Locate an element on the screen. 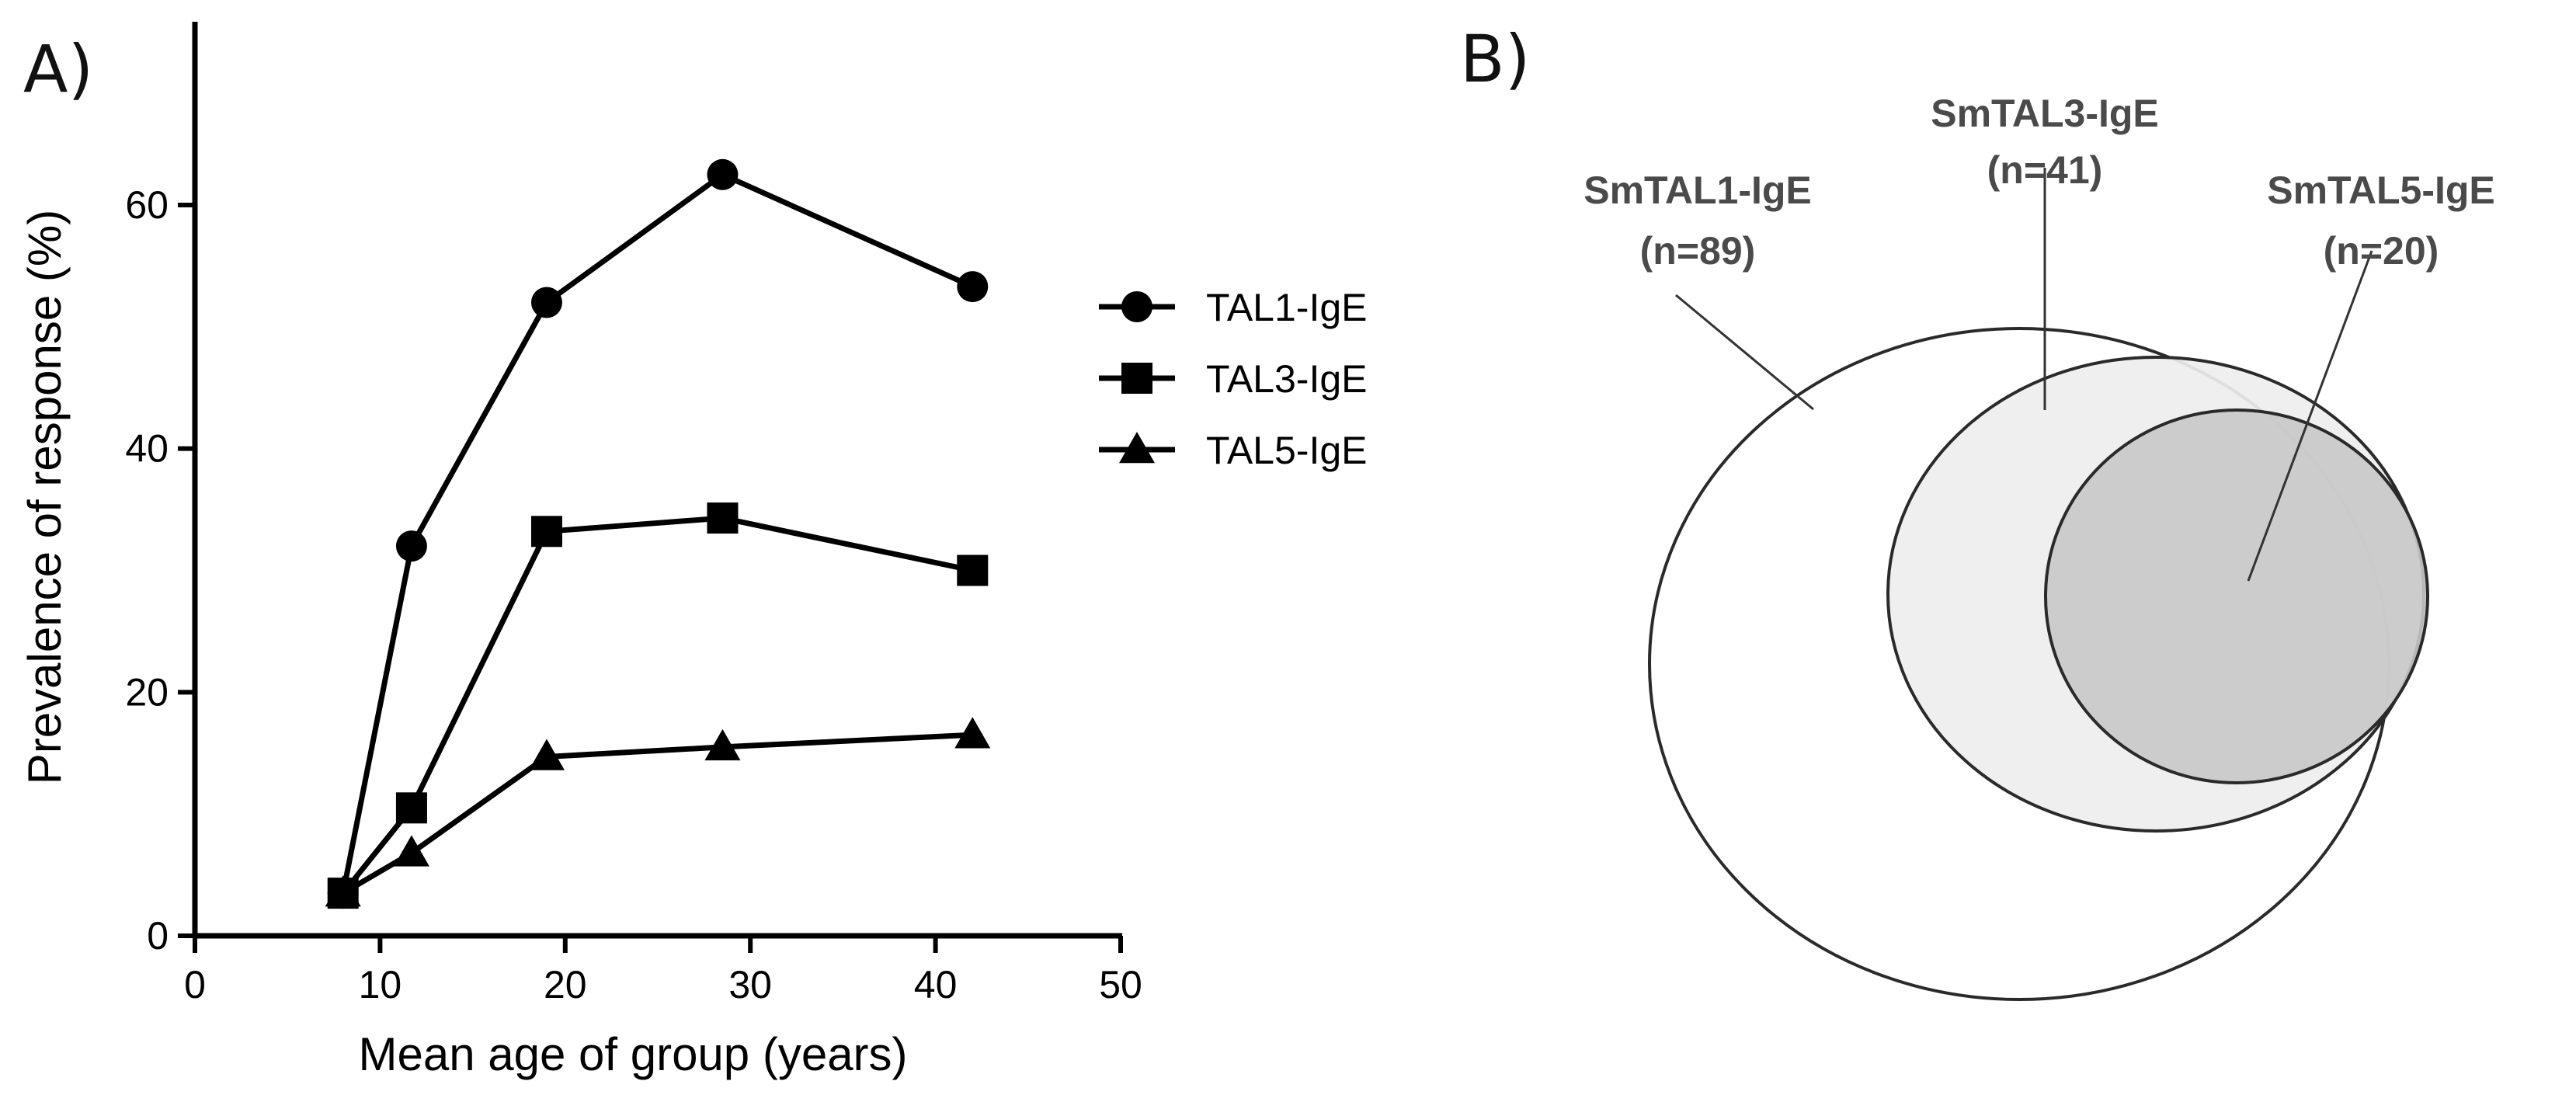 The height and width of the screenshot is (1102, 2576). legend-item: TAL3-IgE is located at coordinates (1233, 379).